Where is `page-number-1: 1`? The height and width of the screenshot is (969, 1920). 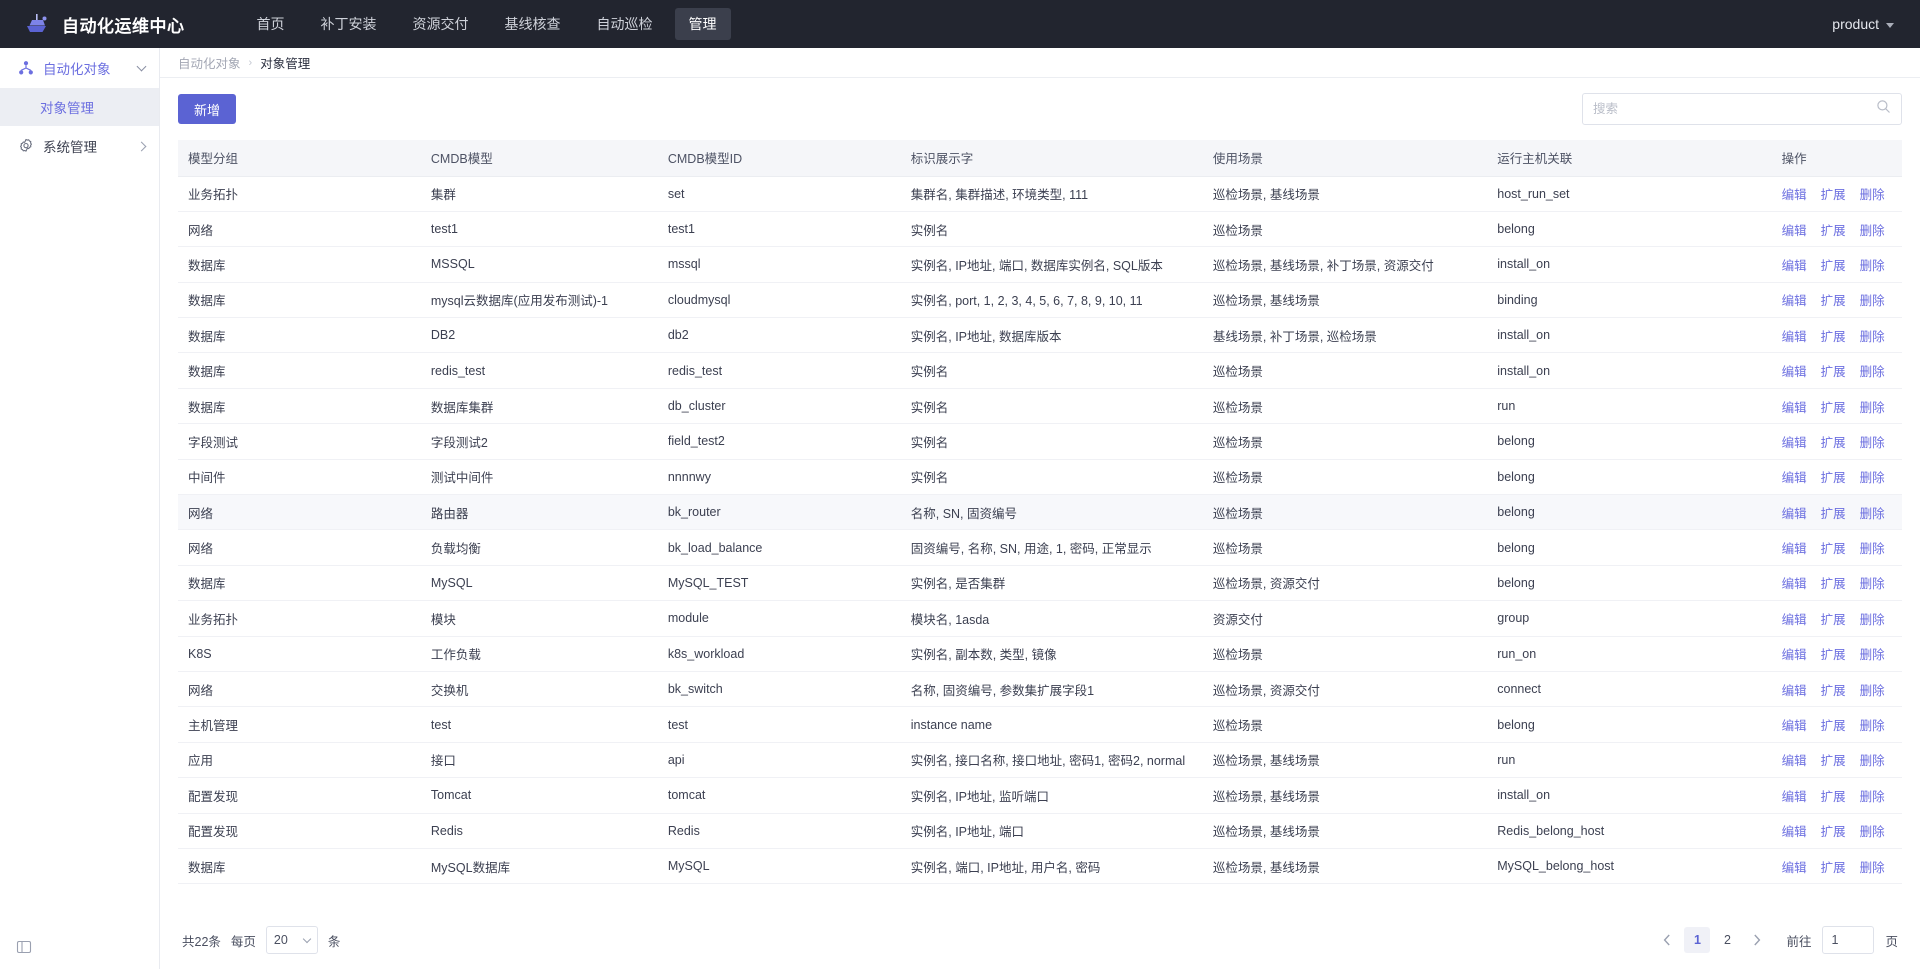
page-number-1: 1 is located at coordinates (1697, 940).